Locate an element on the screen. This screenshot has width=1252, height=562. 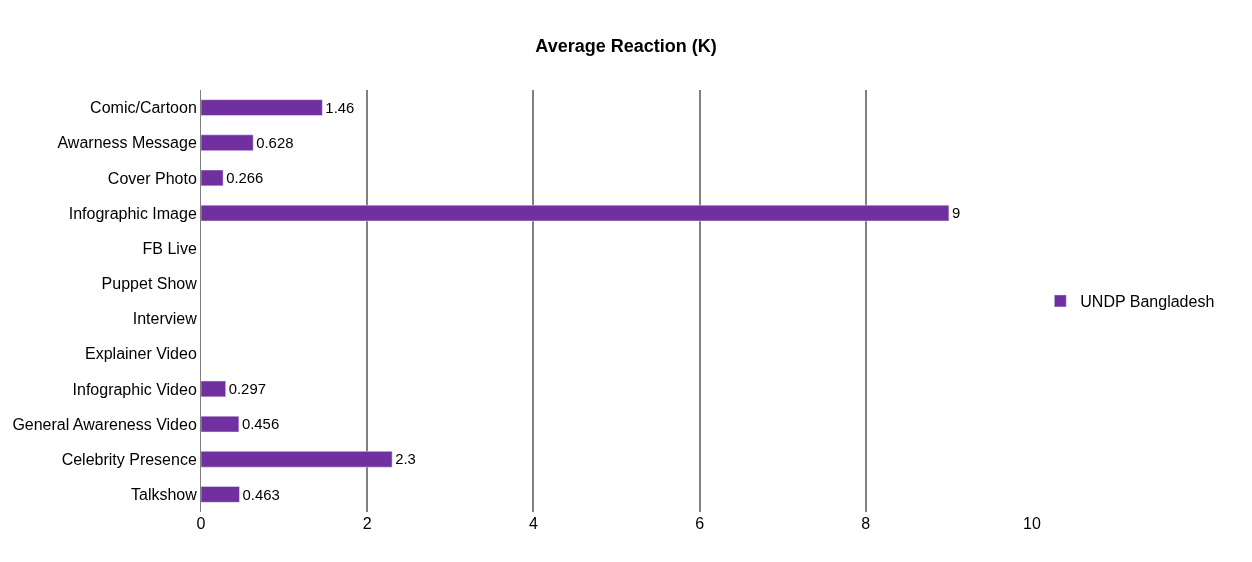
y-tick-label: General Awareness Video is located at coordinates (104, 424).